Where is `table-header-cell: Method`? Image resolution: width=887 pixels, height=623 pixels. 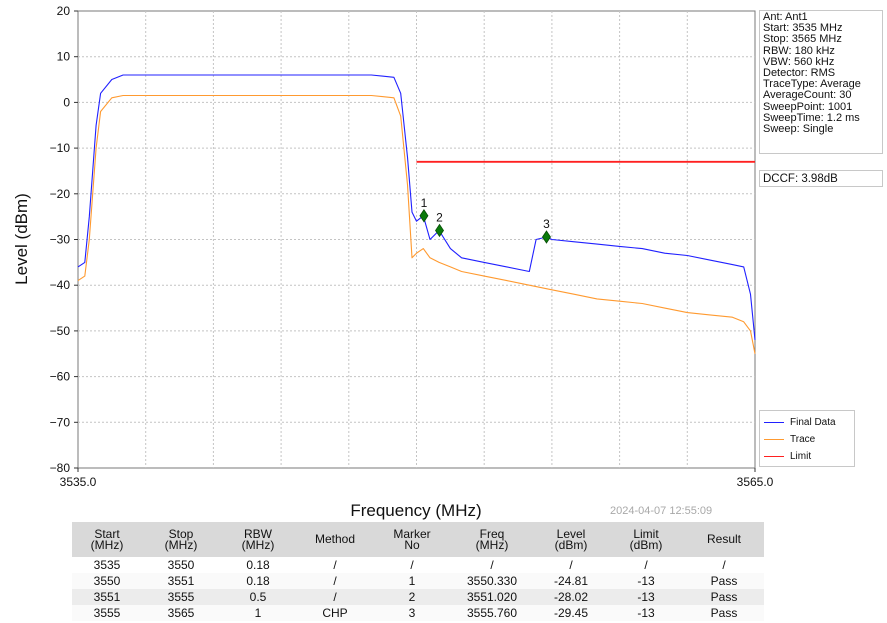
table-header-cell: Method is located at coordinates (335, 539).